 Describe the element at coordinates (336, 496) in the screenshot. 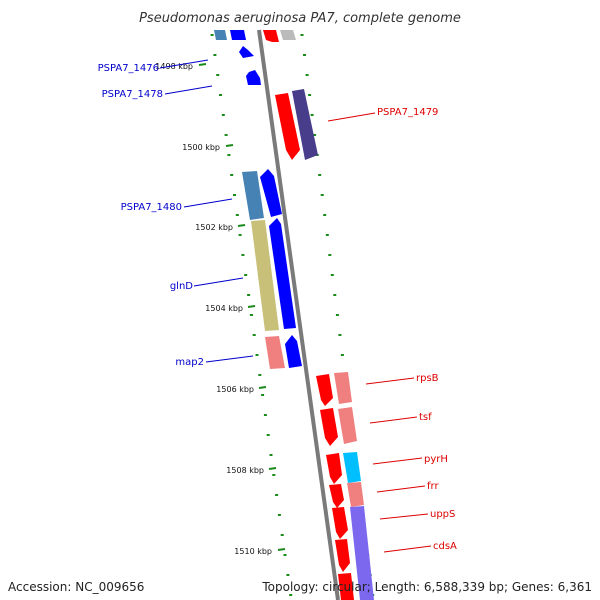

I see `gene-feature-frr` at that location.